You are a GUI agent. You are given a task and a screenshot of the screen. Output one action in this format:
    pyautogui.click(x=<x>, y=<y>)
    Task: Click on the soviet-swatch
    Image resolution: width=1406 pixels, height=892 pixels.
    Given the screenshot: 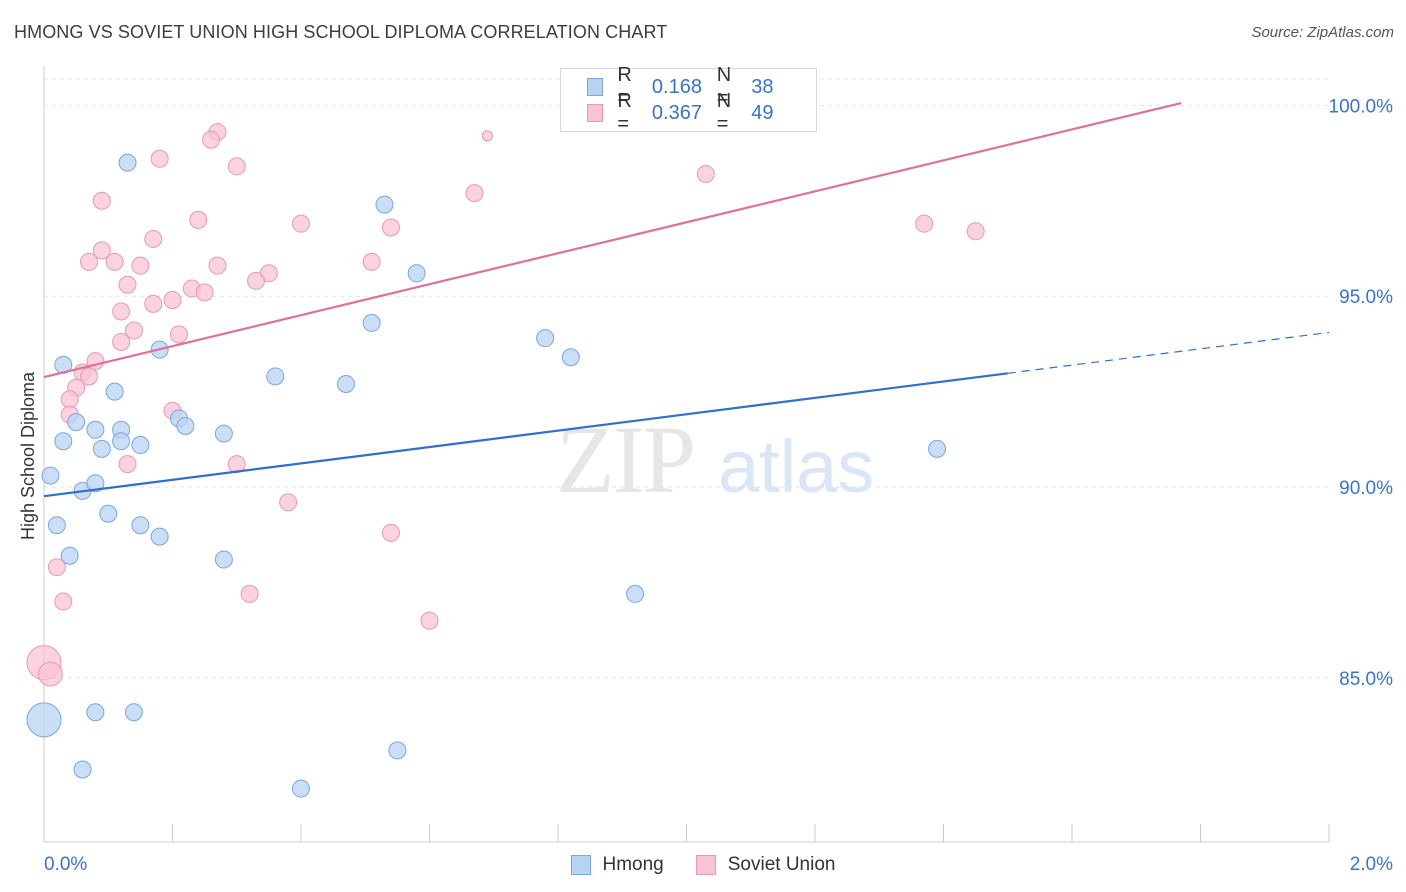 What is the action you would take?
    pyautogui.click(x=595, y=113)
    